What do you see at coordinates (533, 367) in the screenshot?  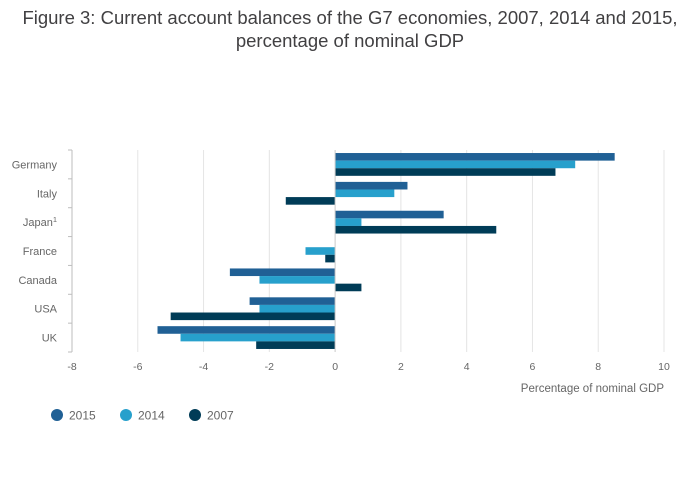 I see `x-tick-label: 6` at bounding box center [533, 367].